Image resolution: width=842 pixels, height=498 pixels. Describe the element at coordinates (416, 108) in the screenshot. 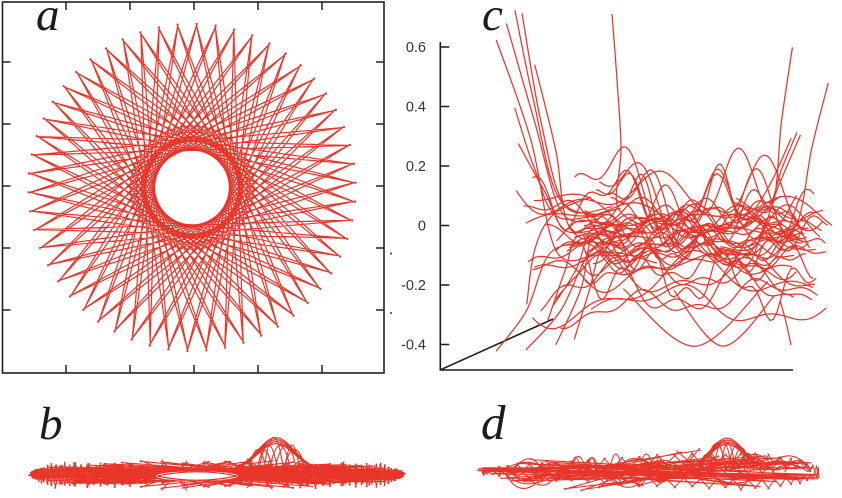

I see `svg-text: 0.4` at that location.